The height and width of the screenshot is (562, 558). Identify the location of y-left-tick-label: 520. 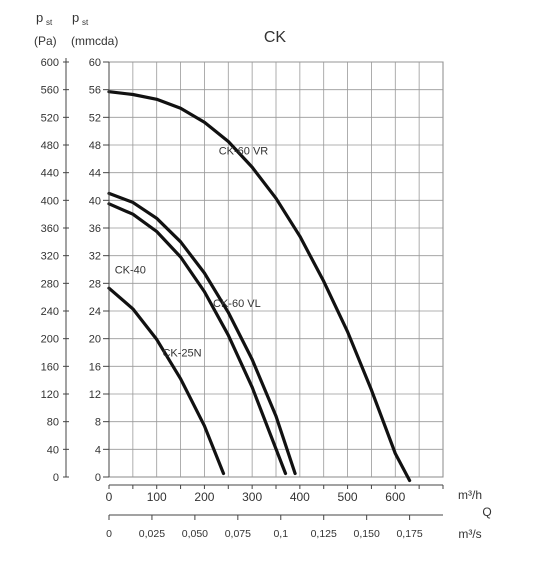
(50, 118).